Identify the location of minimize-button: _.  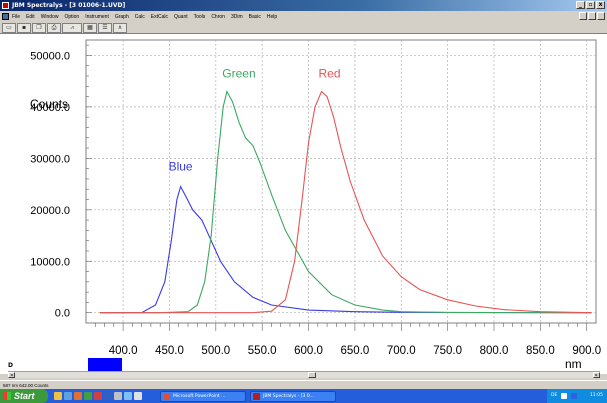
(580, 5).